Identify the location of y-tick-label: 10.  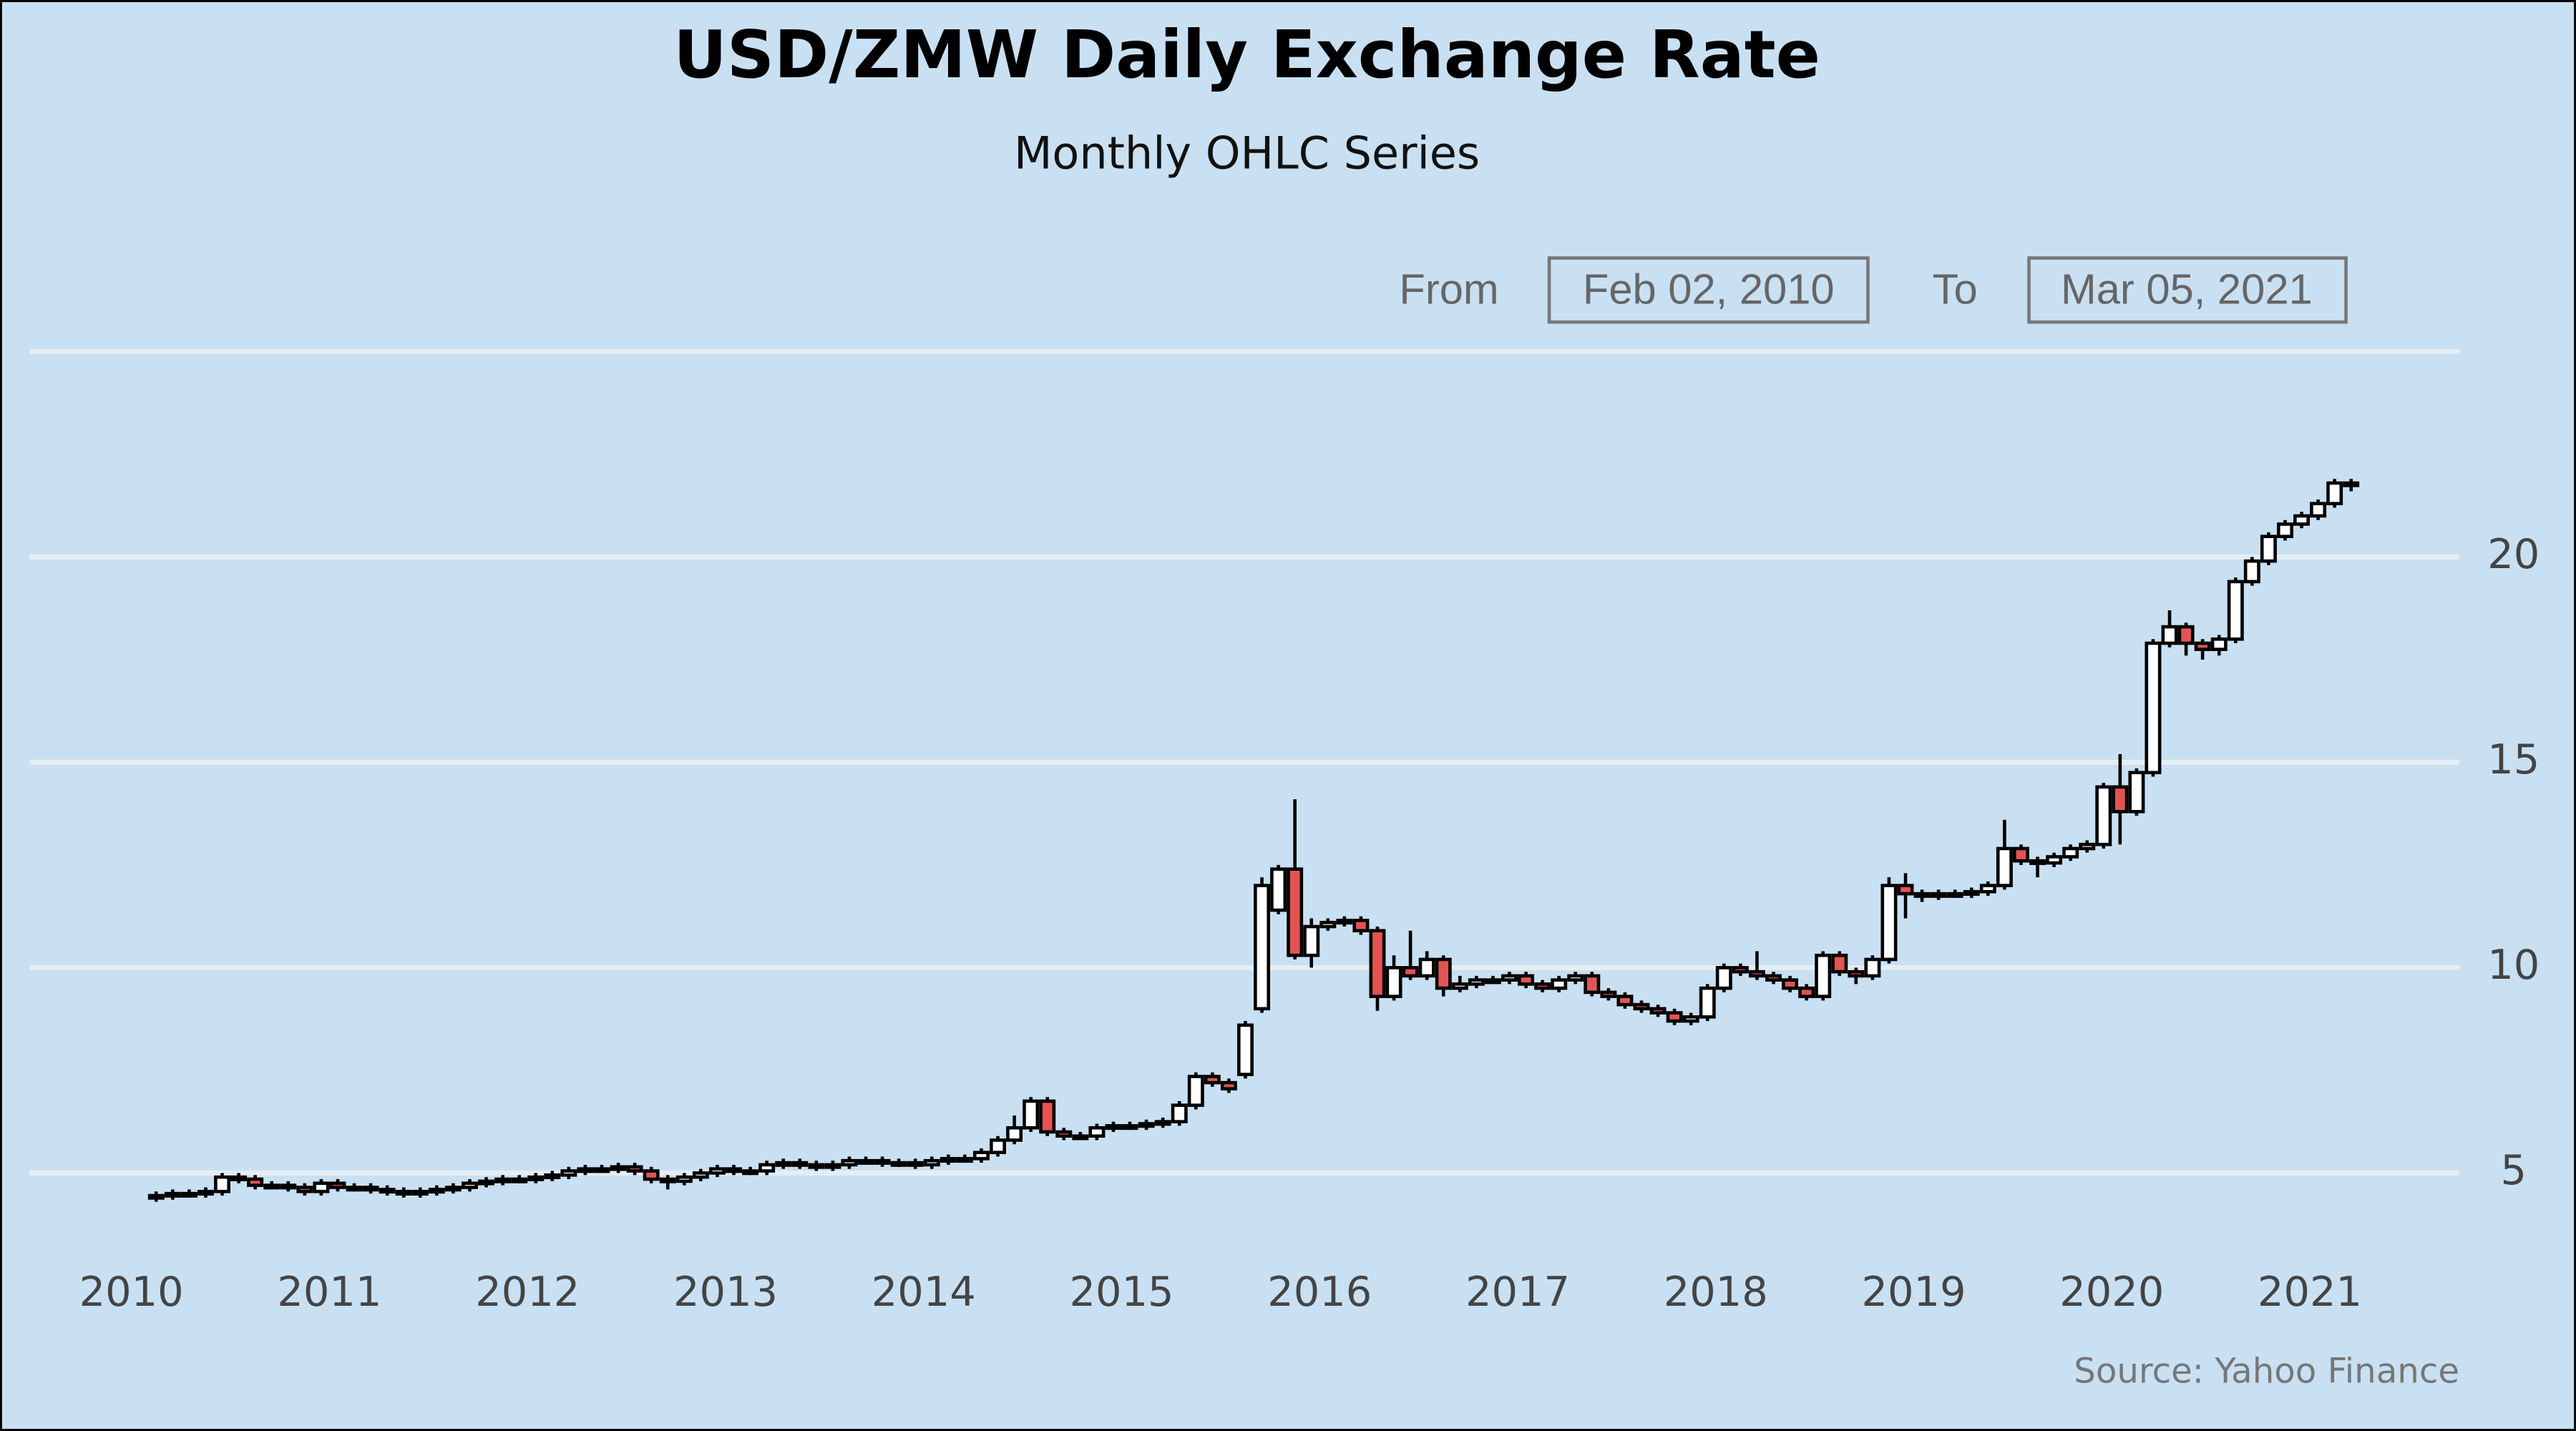
(2513, 965).